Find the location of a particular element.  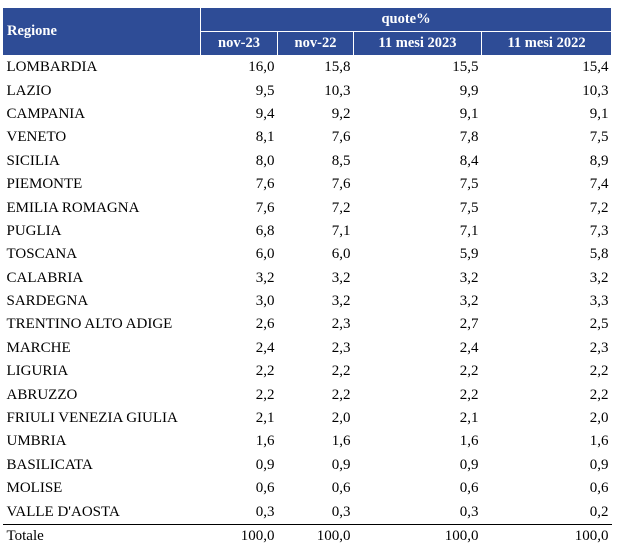

region-name: MARCHE is located at coordinates (38, 347).